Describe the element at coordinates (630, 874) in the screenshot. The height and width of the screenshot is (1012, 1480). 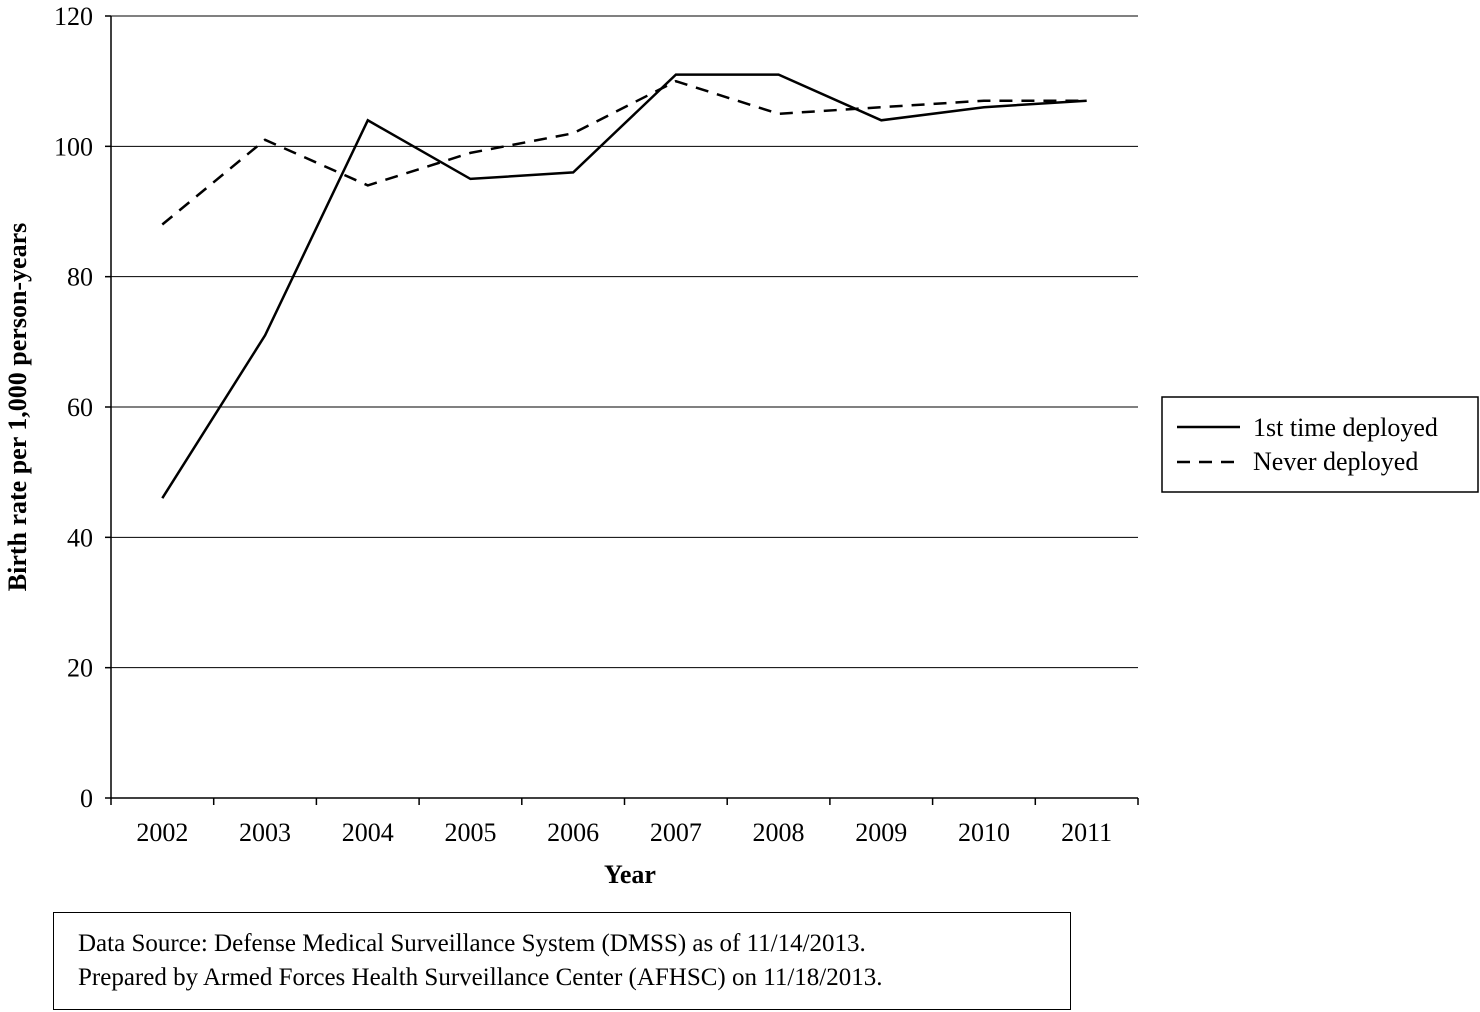
I see `x-axis-title: Year` at that location.